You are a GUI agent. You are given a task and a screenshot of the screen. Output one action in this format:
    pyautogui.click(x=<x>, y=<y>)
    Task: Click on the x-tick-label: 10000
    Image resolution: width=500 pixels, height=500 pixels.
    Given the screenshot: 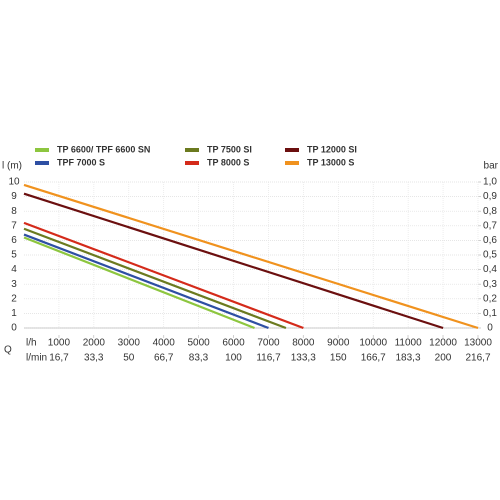 What is the action you would take?
    pyautogui.click(x=373, y=343)
    